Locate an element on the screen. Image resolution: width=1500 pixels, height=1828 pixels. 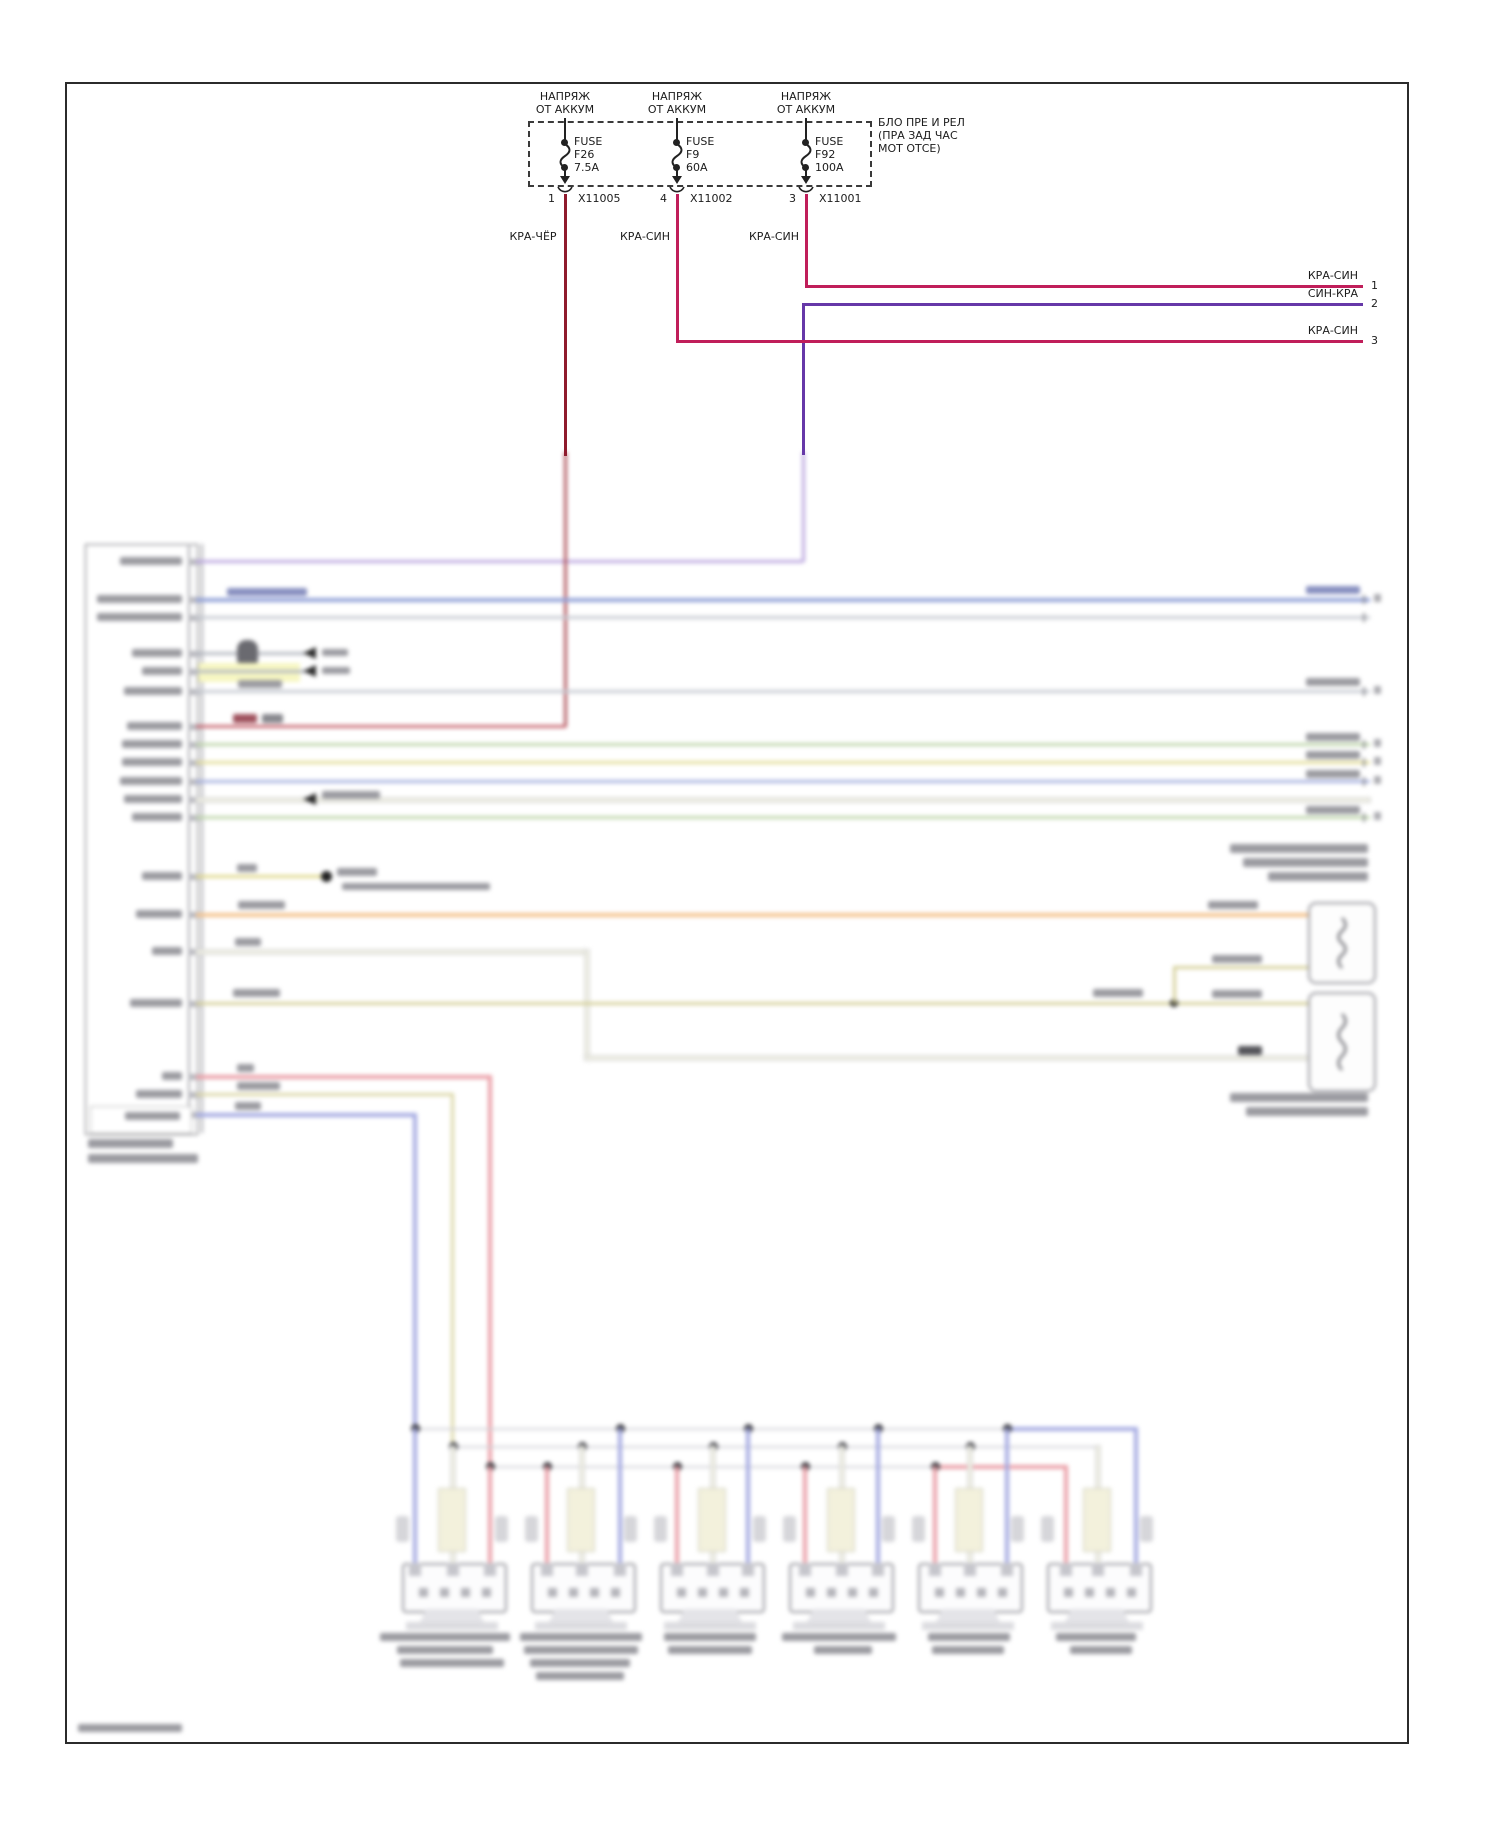
g5-coil-symbol is located at coordinates (969, 1520).